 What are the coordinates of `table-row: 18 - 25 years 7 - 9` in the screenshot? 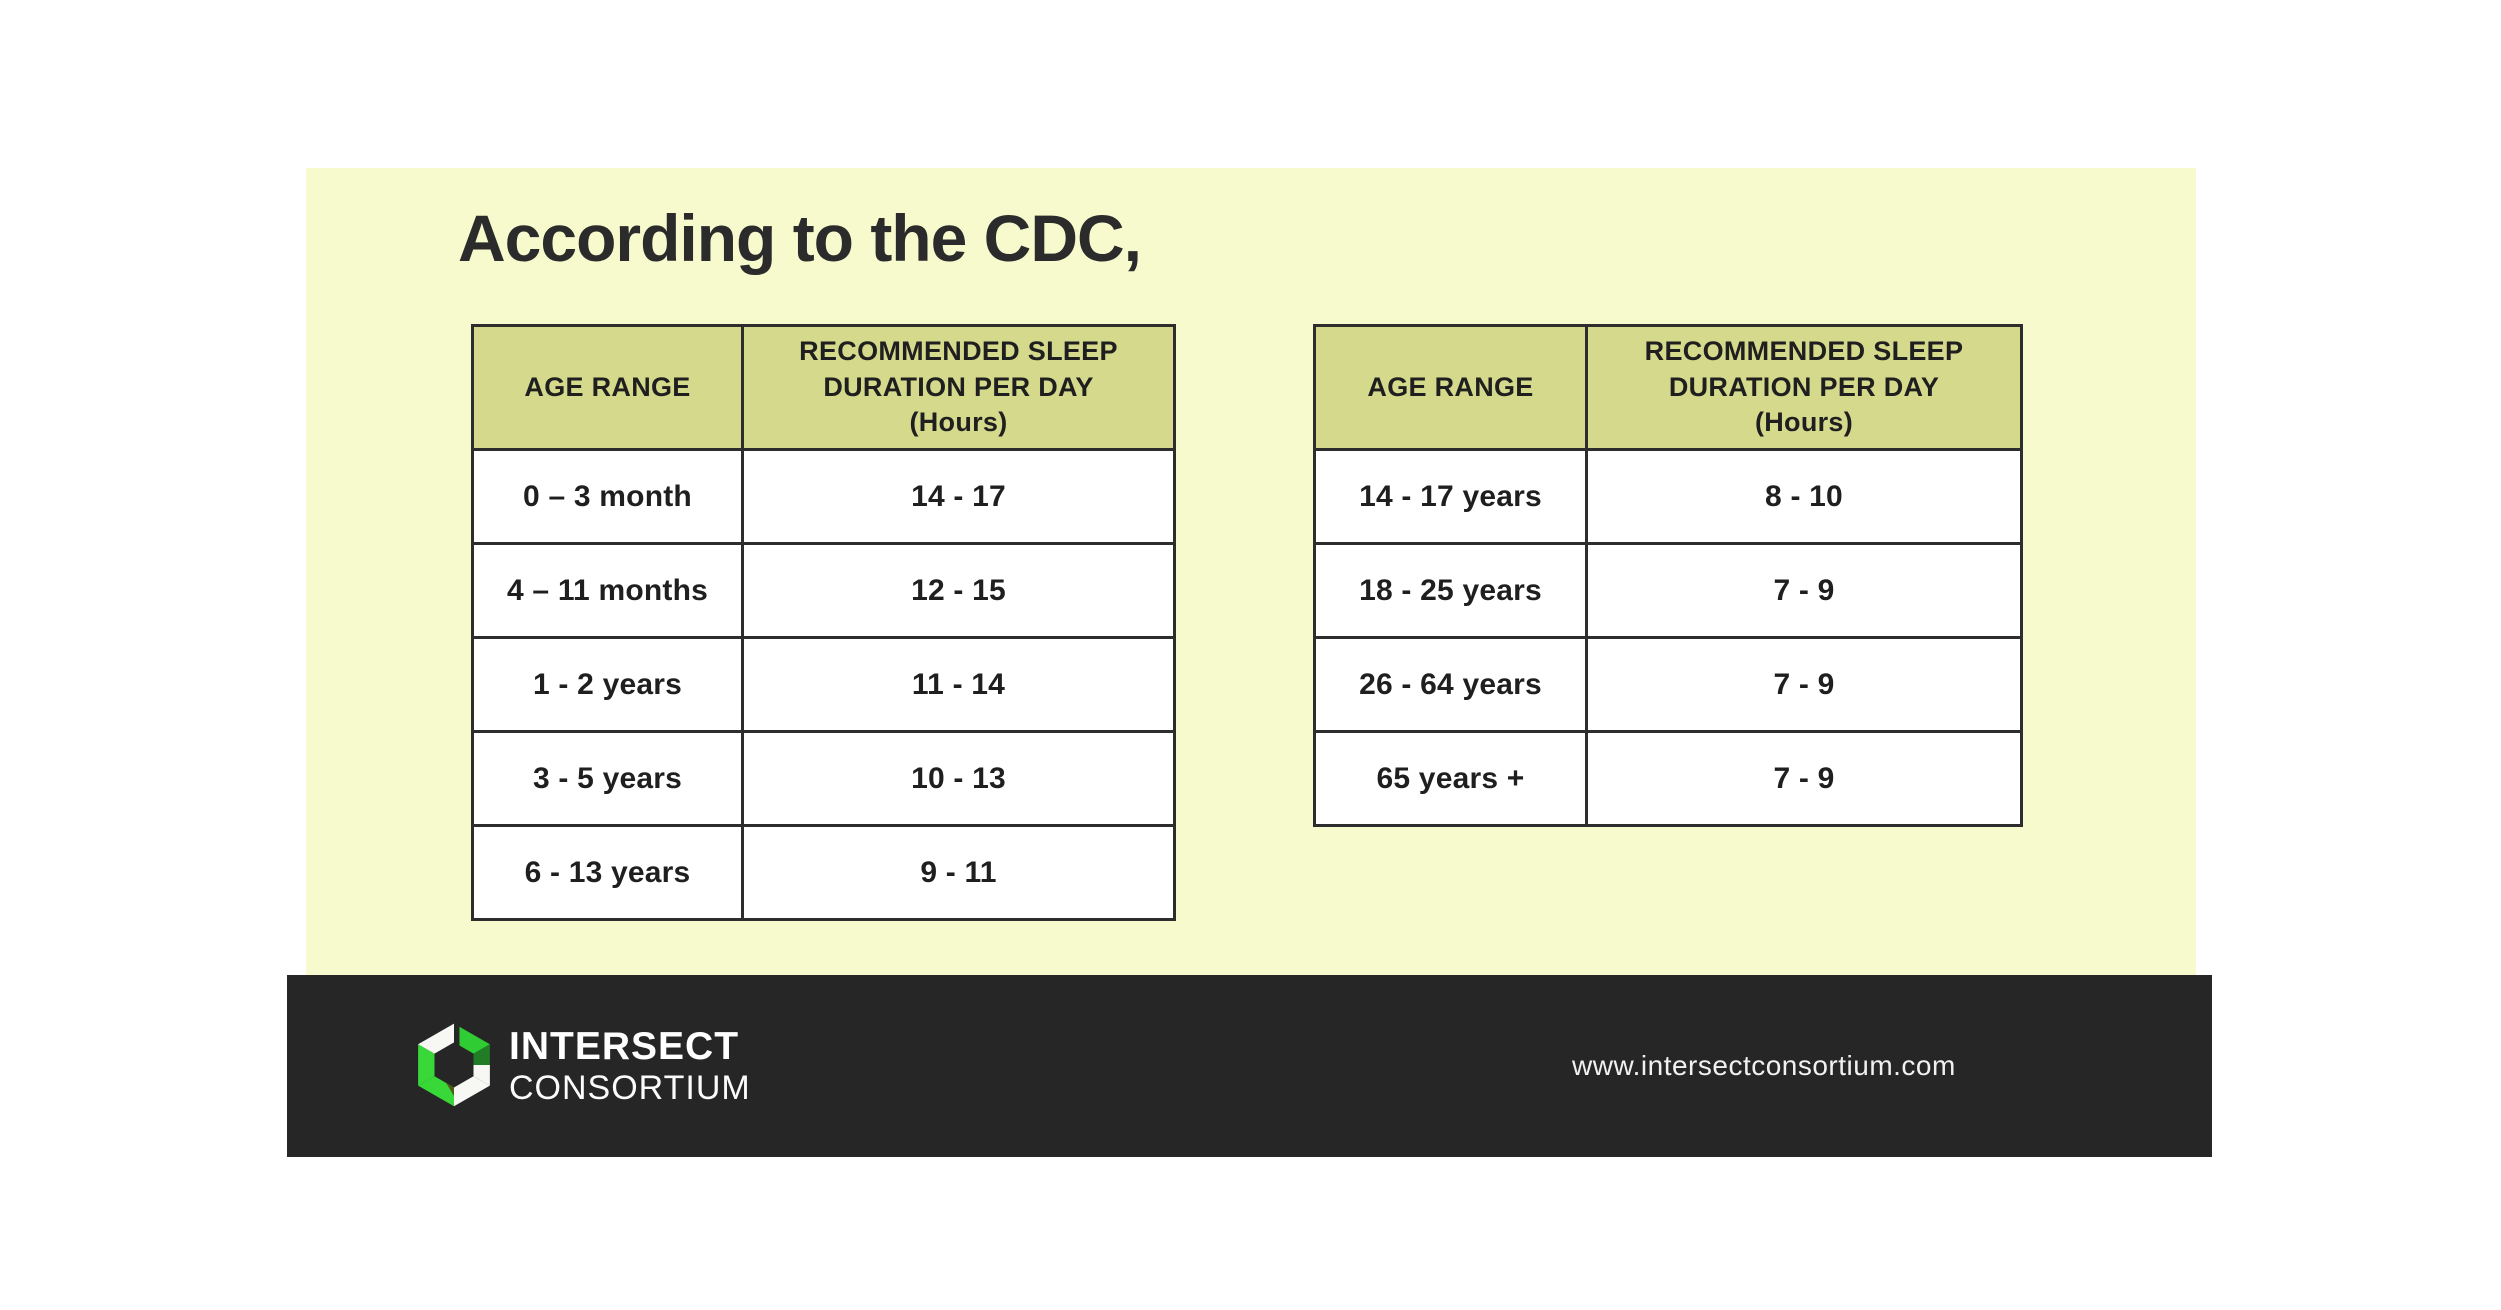 It's located at (1668, 590).